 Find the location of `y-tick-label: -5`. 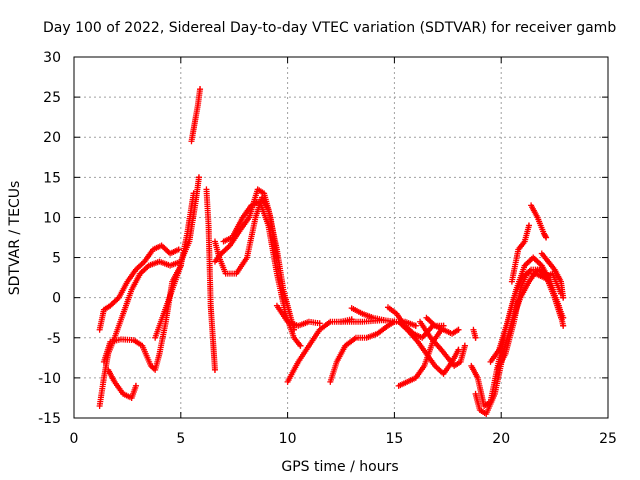

y-tick-label: -5 is located at coordinates (54, 339).